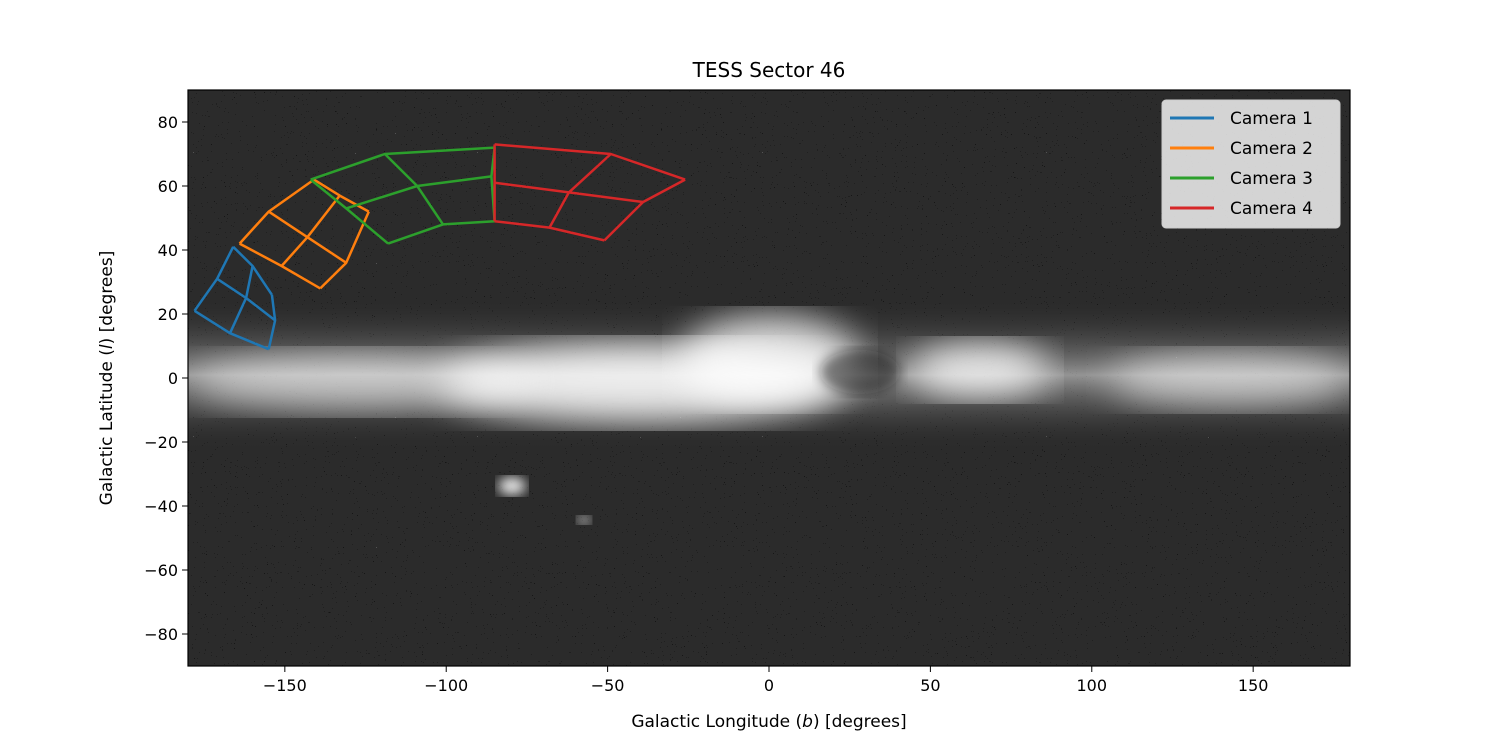 The width and height of the screenshot is (1500, 750). Describe the element at coordinates (107, 346) in the screenshot. I see `y-axis-label-var: l` at that location.